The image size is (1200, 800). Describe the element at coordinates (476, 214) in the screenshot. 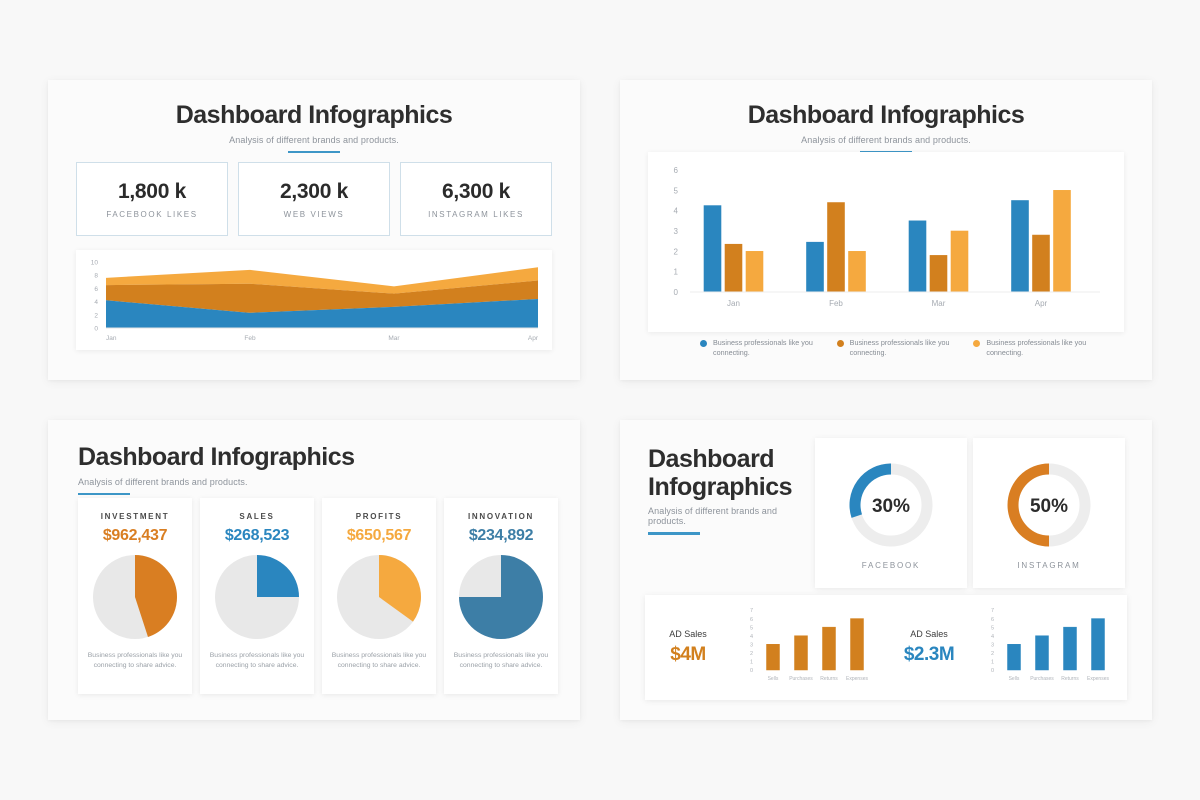

I see `kpi-label: INSTAGRAM LIKES` at that location.